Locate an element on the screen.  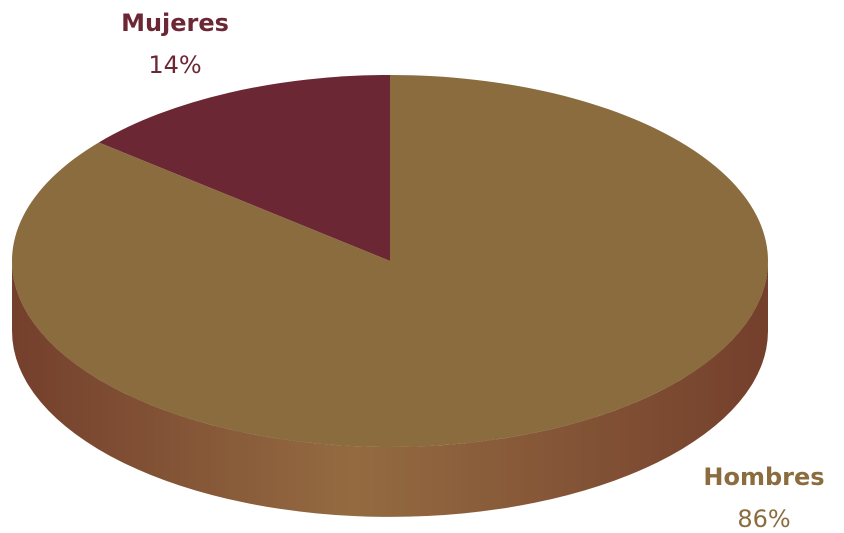
slice-value-mujeres: 14% is located at coordinates (175, 65).